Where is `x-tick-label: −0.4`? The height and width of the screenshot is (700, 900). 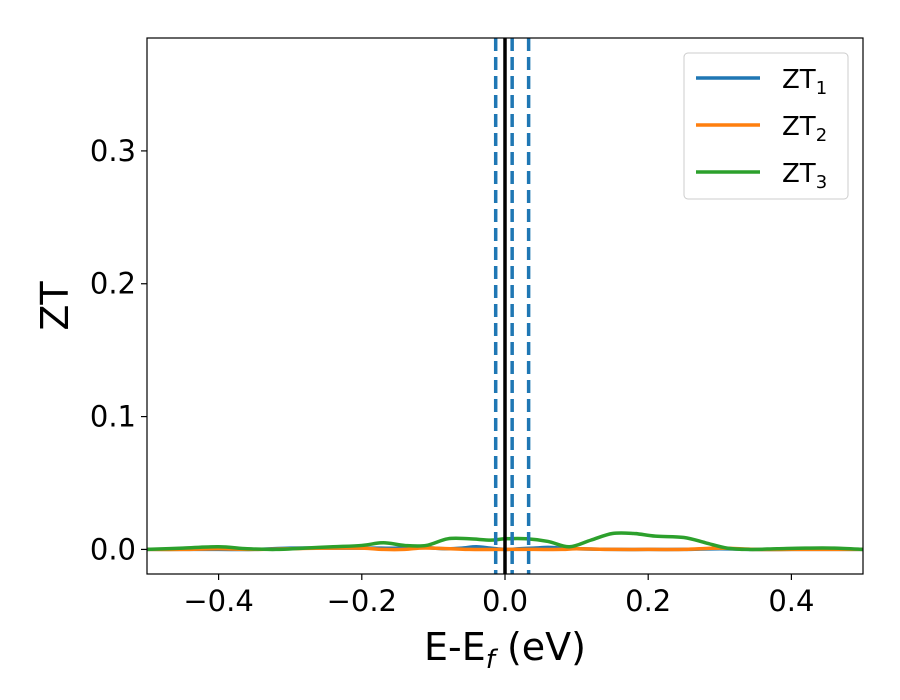 x-tick-label: −0.4 is located at coordinates (218, 601).